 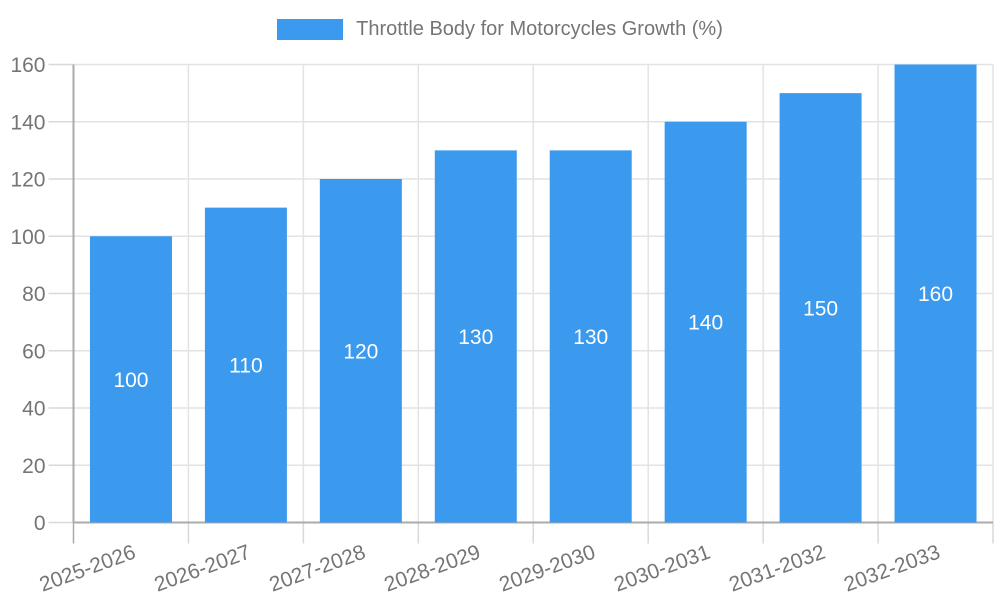 What do you see at coordinates (33, 409) in the screenshot?
I see `y-axis-tick-label: 40` at bounding box center [33, 409].